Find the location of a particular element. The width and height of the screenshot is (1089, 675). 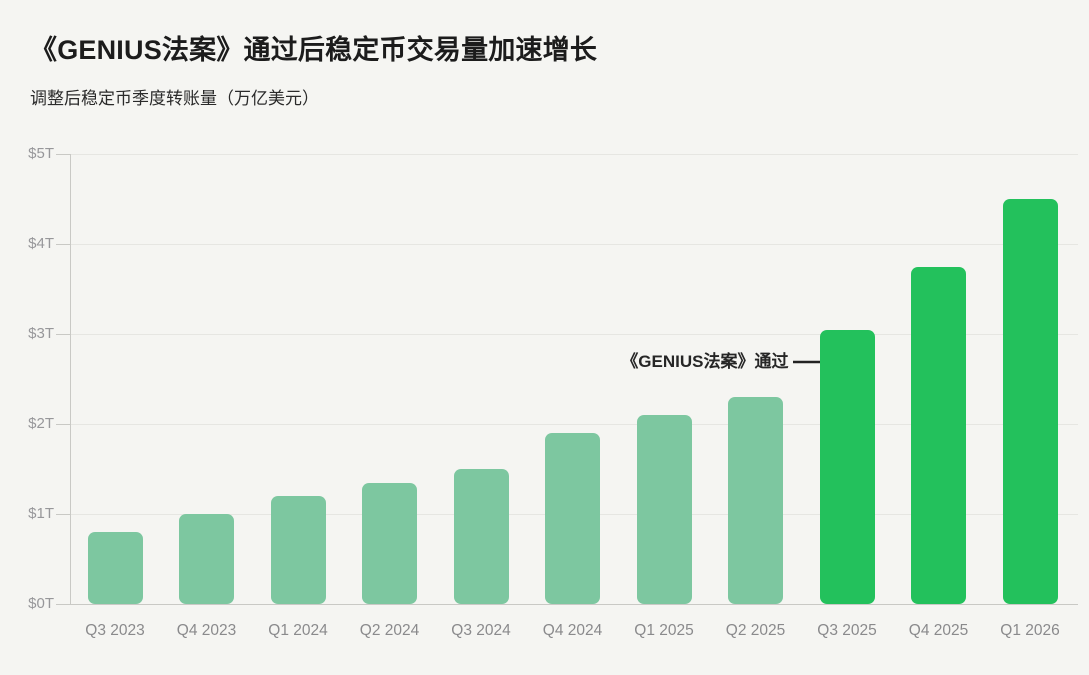

gridline-$5T is located at coordinates (574, 154).